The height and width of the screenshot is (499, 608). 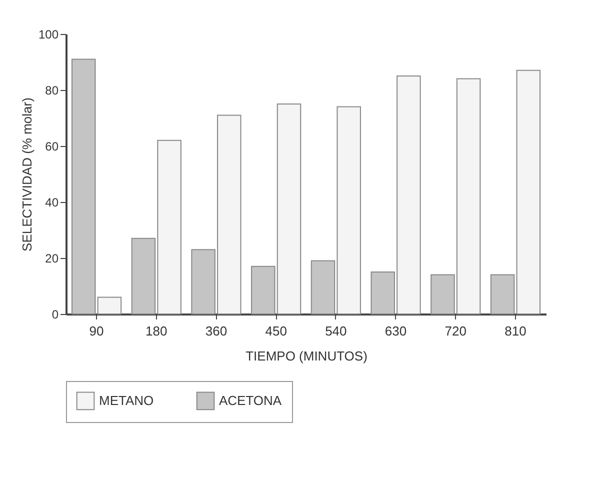 What do you see at coordinates (395, 331) in the screenshot?
I see `x-tick-label: 630` at bounding box center [395, 331].